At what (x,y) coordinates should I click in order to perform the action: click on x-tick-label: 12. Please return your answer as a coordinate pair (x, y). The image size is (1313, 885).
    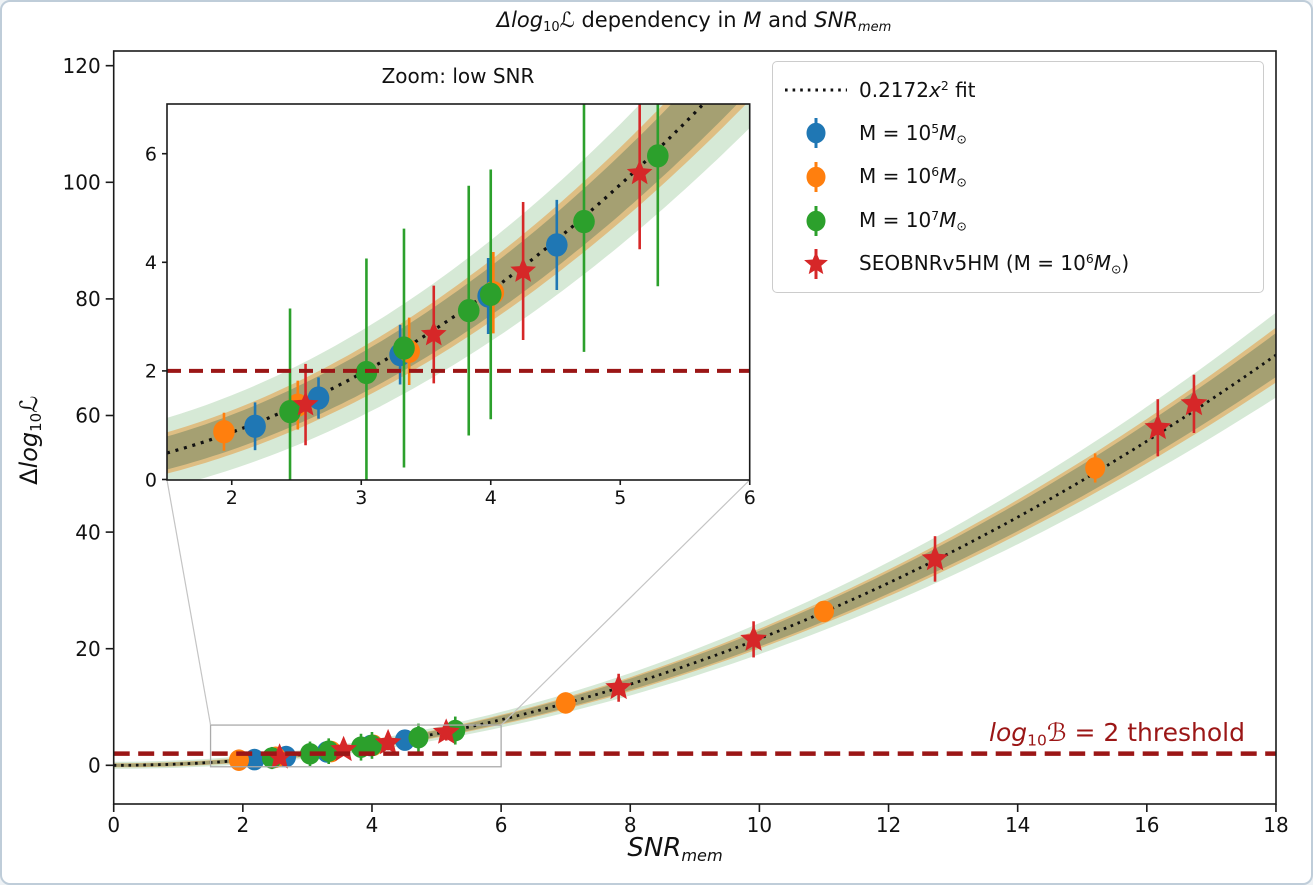
    Looking at the image, I should click on (888, 825).